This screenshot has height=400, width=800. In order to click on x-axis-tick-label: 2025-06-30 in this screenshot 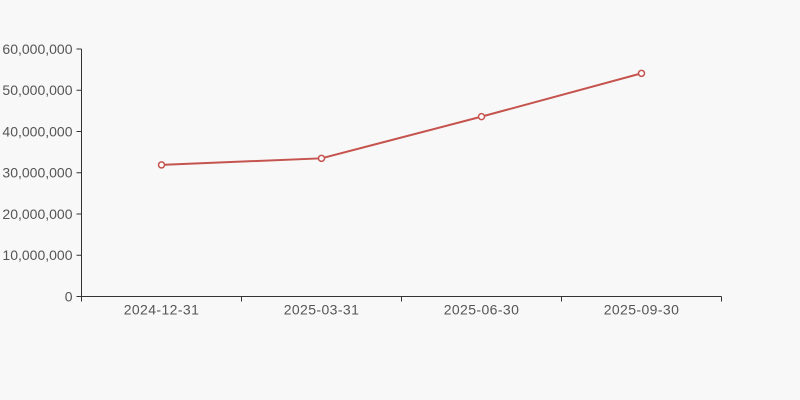, I will do `click(482, 310)`.